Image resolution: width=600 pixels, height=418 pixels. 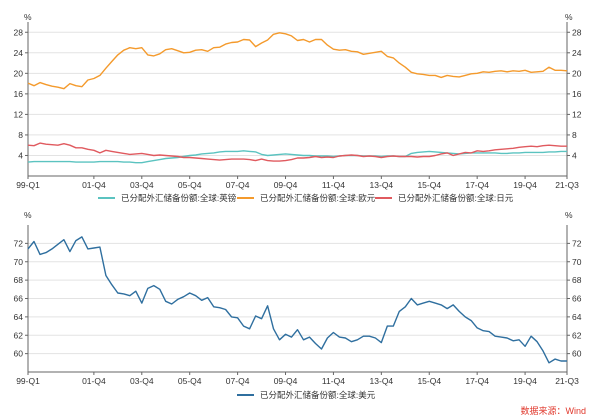 I want to click on y-tick-label-left: 8, so click(x=20, y=135).